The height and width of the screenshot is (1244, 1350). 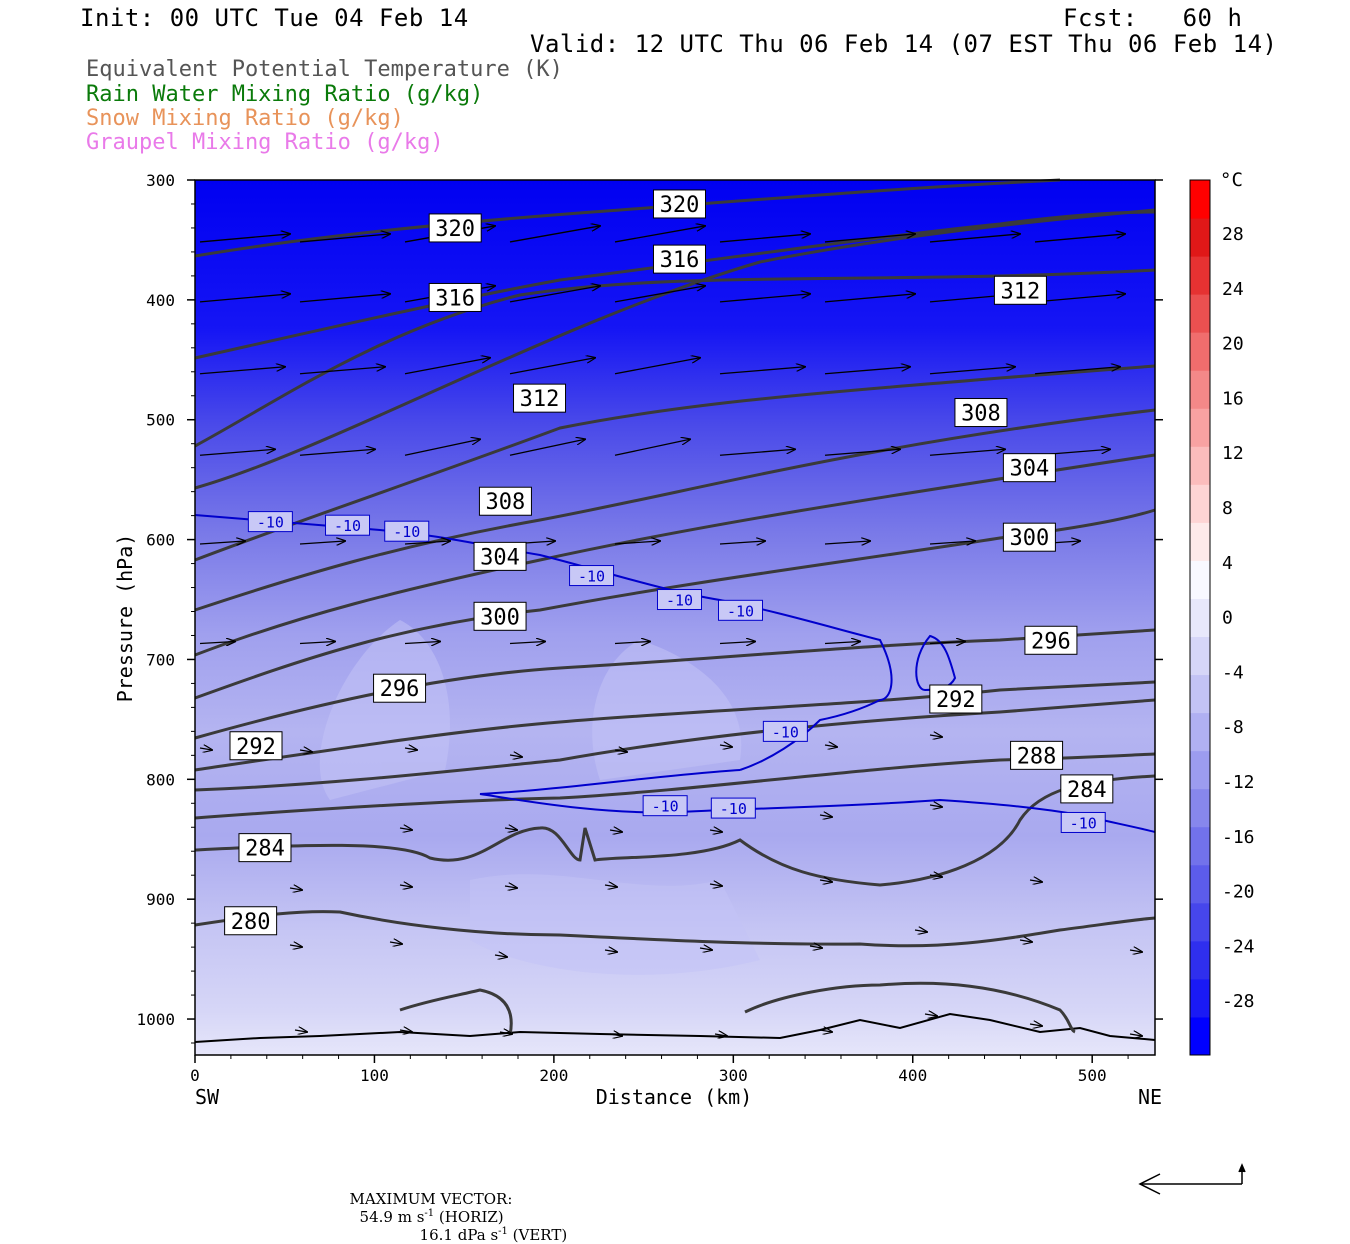 I want to click on y-tick-label: 500, so click(x=160, y=420).